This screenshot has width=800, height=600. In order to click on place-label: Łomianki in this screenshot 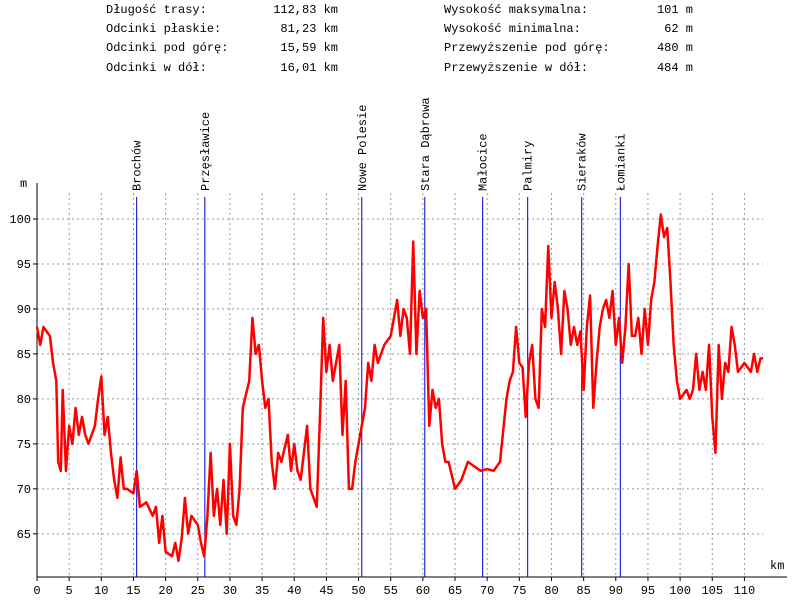, I will do `click(621, 162)`.